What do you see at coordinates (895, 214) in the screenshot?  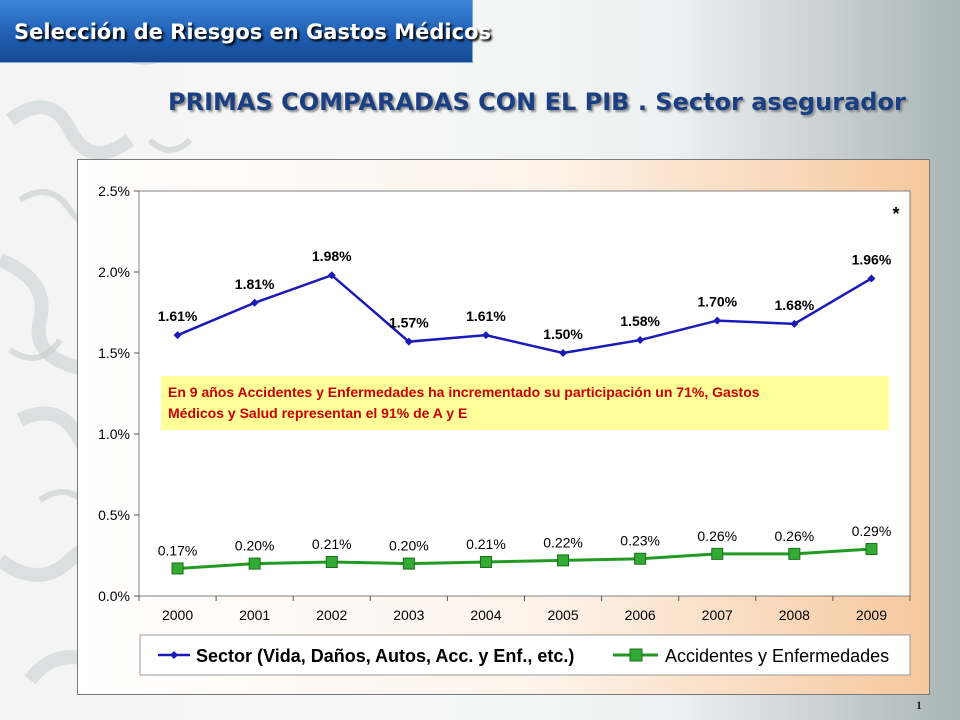 I see `asterisk-note: *` at bounding box center [895, 214].